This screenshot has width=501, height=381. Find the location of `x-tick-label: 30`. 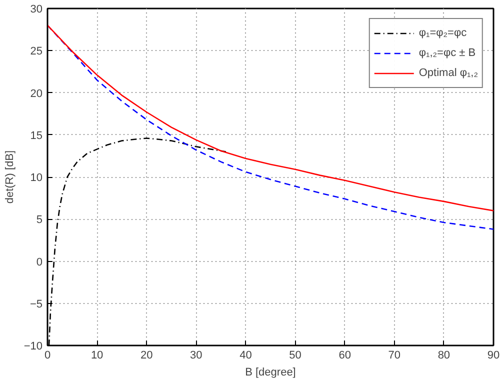

x-tick-label: 30 is located at coordinates (196, 356).